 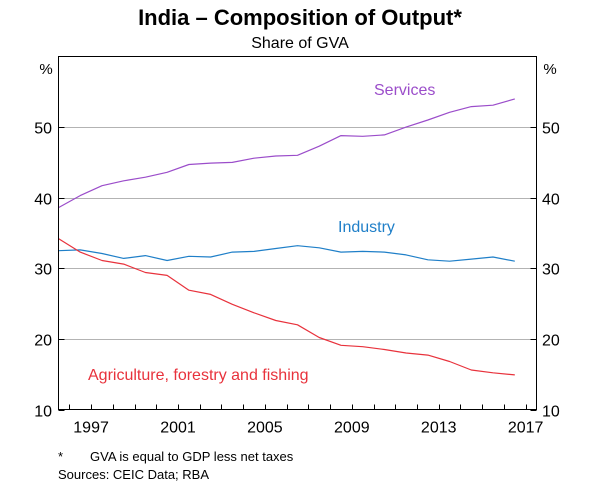 I want to click on footnote-marker: *, so click(x=61, y=456).